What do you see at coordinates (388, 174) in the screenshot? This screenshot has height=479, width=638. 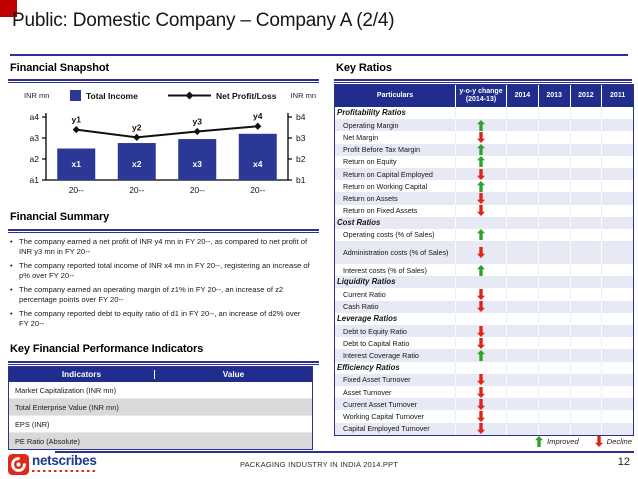 I see `ratio-label: Return on Capital Employed` at bounding box center [388, 174].